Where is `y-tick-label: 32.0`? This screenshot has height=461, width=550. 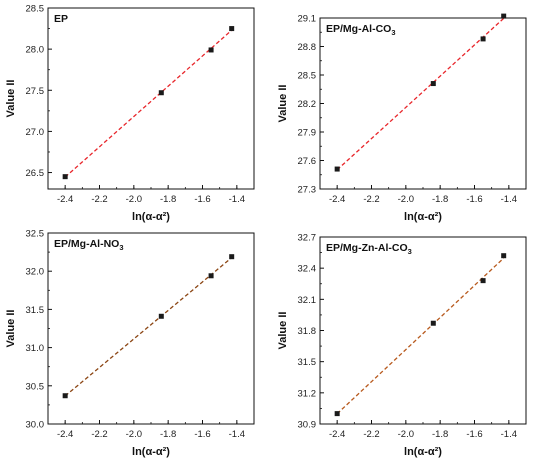 y-tick-label: 32.0 is located at coordinates (35, 272).